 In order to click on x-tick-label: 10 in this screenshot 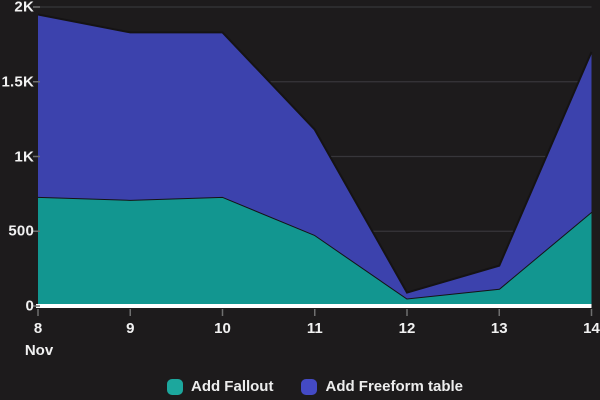, I will do `click(222, 328)`.